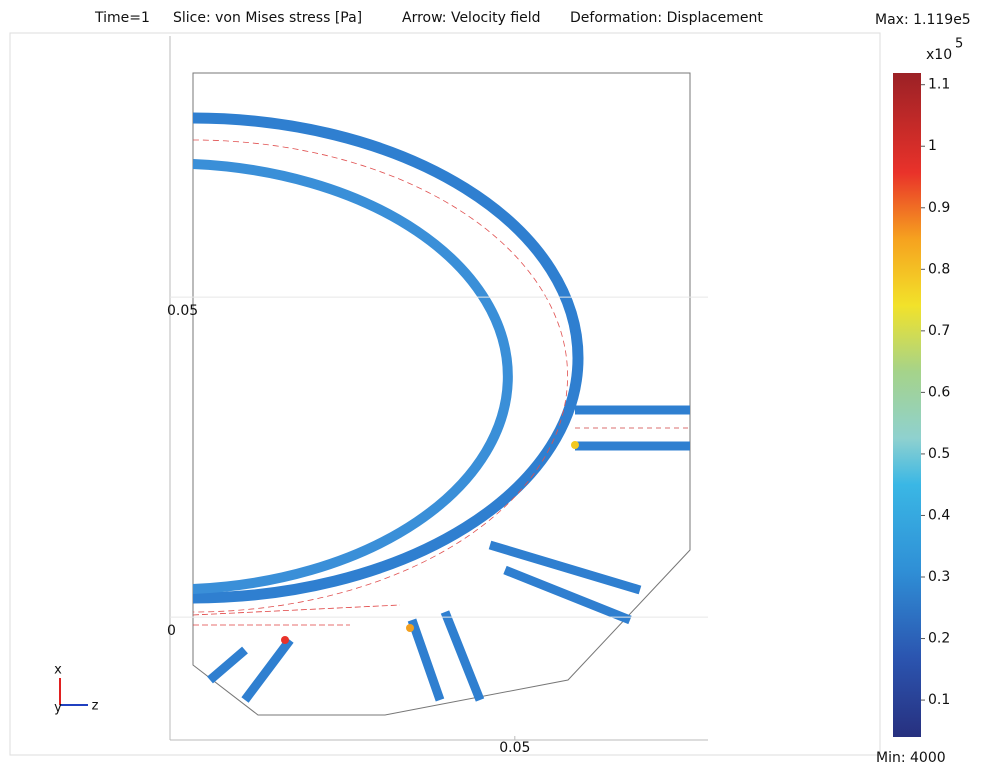 The height and width of the screenshot is (769, 1001). What do you see at coordinates (471, 18) in the screenshot?
I see `title-part: Arrow: Velocity field` at bounding box center [471, 18].